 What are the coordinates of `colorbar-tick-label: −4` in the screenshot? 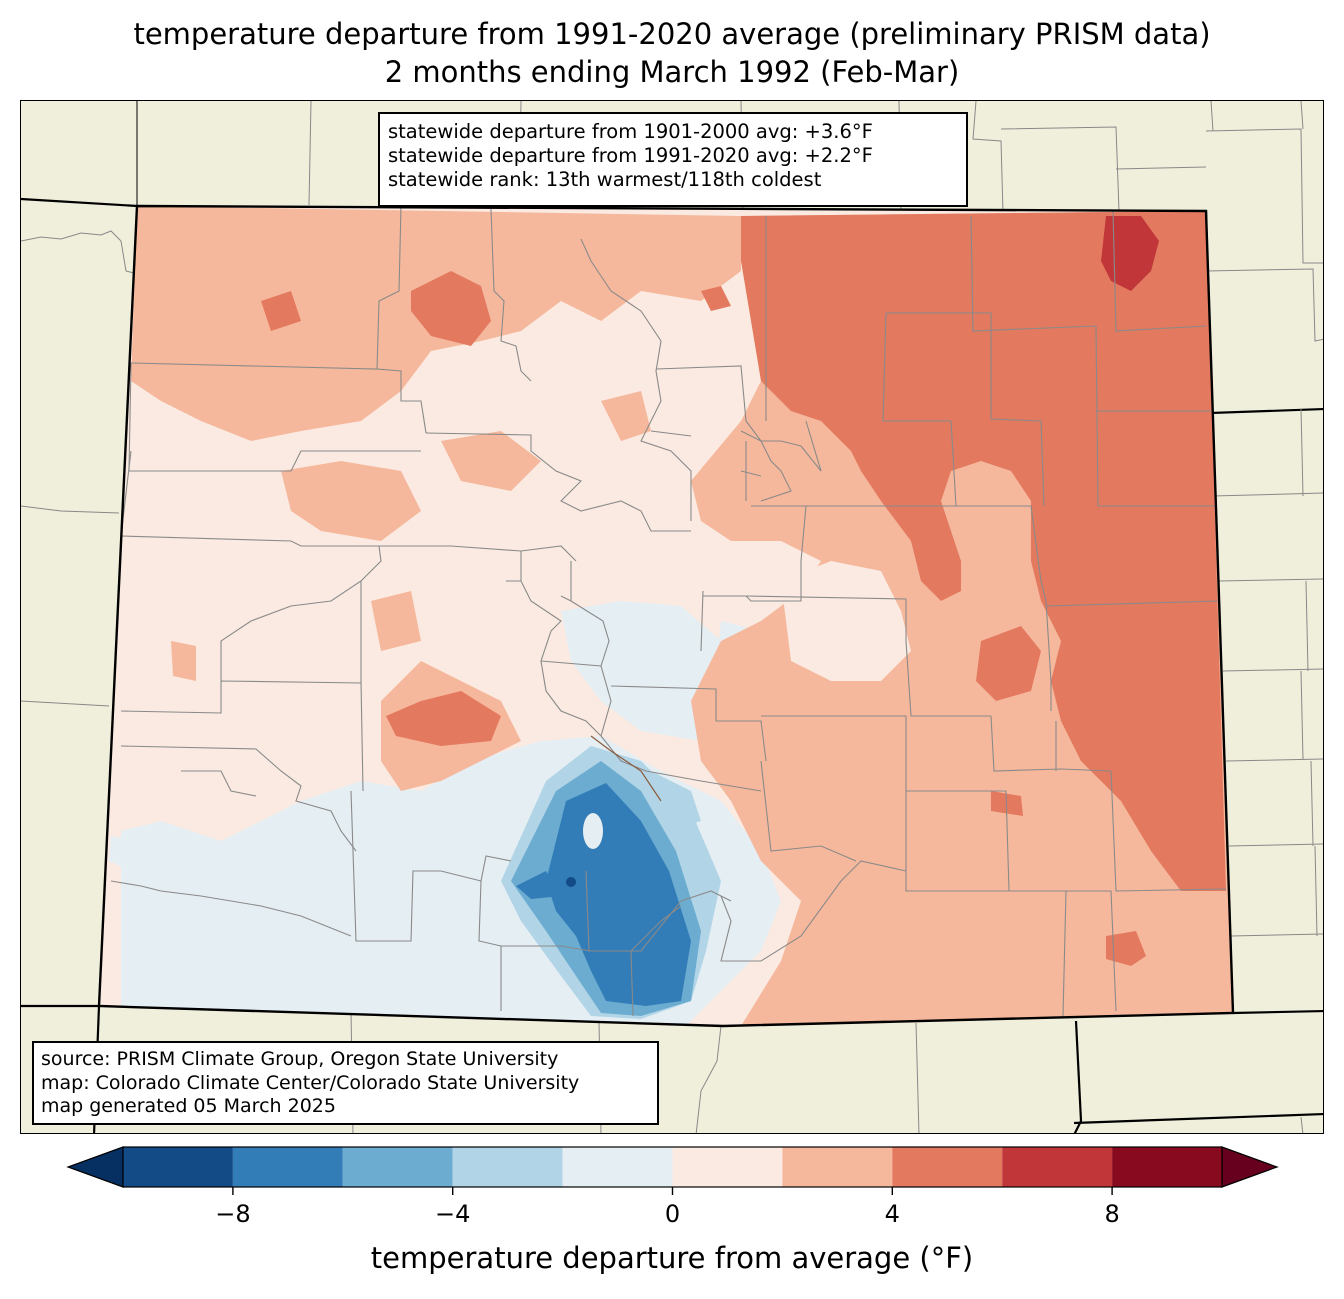 It's located at (452, 1214).